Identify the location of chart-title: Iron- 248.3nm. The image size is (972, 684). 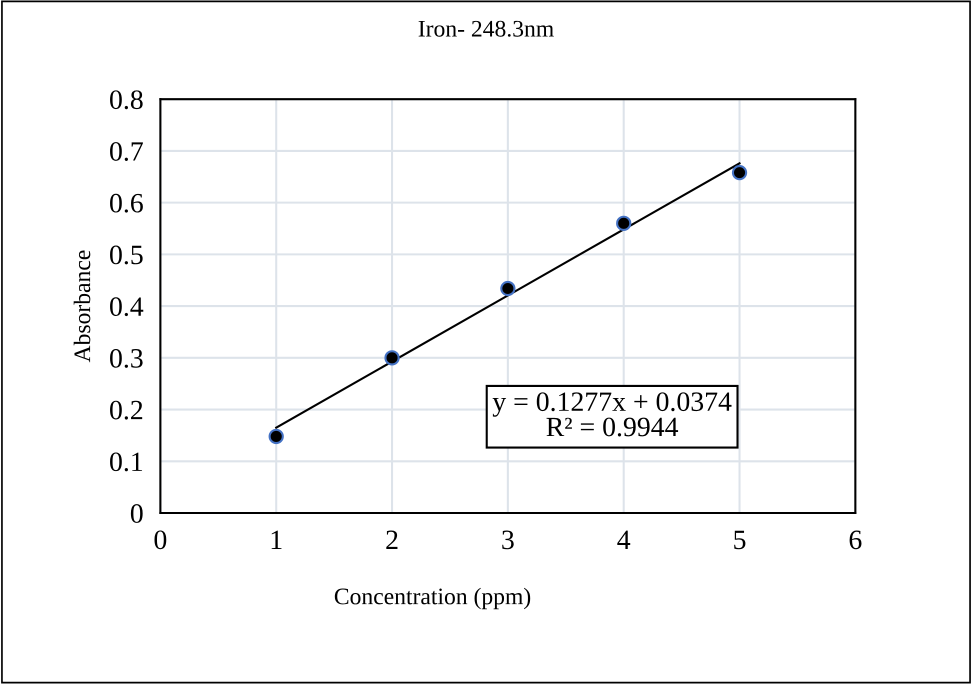
(486, 28).